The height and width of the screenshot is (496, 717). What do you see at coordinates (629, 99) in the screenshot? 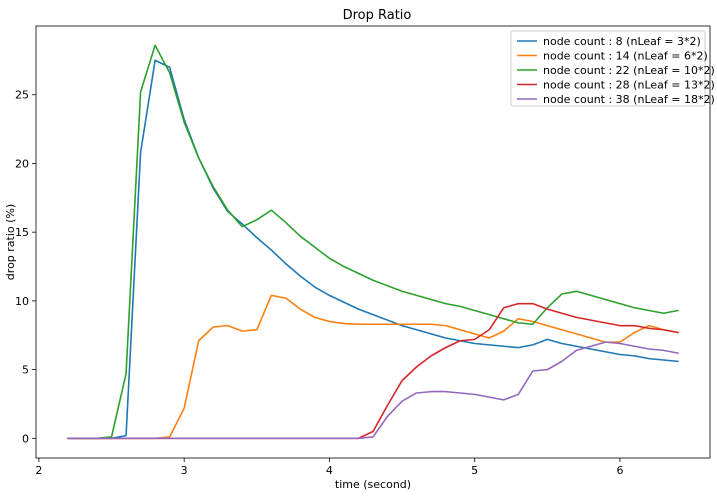
I see `legend-label-5: node count : 38 (nLeaf = 18*2)` at bounding box center [629, 99].